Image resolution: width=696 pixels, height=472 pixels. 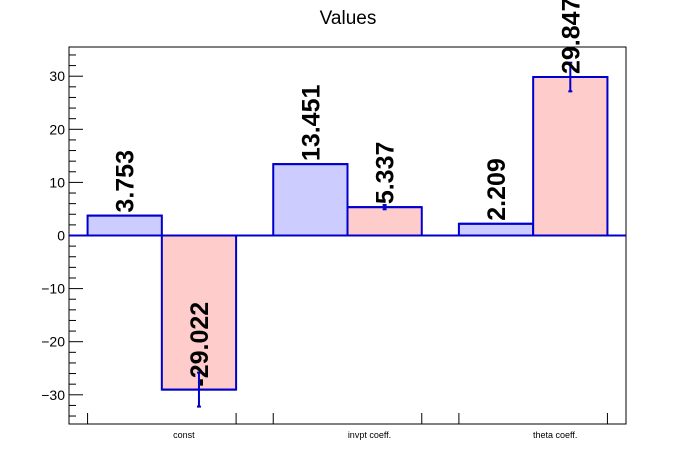 I want to click on y-tick-label: 0, so click(x=61, y=236).